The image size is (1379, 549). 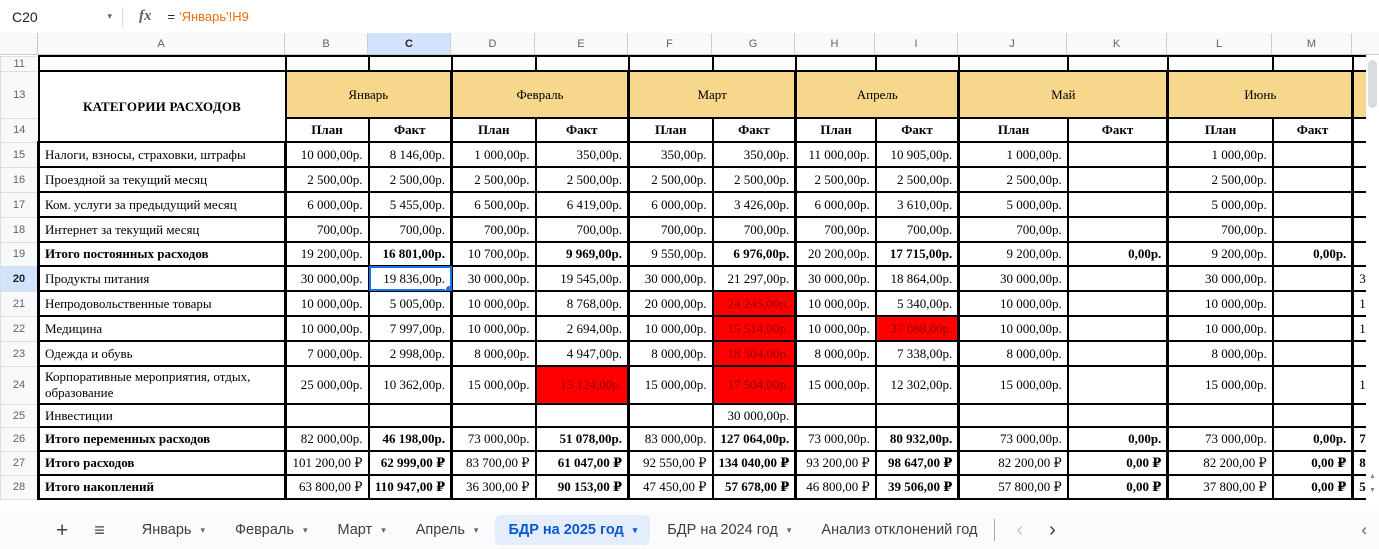 What do you see at coordinates (1313, 278) in the screenshot?
I see `cell-M20` at bounding box center [1313, 278].